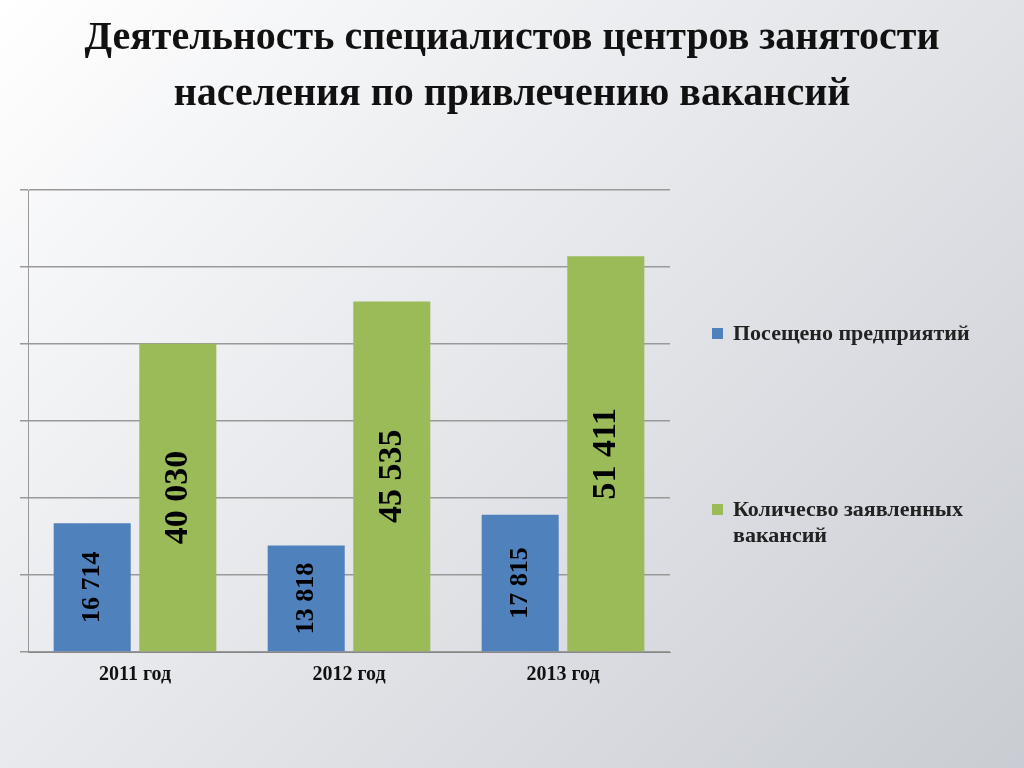  What do you see at coordinates (304, 598) in the screenshot?
I see `data-label: 13 818` at bounding box center [304, 598].